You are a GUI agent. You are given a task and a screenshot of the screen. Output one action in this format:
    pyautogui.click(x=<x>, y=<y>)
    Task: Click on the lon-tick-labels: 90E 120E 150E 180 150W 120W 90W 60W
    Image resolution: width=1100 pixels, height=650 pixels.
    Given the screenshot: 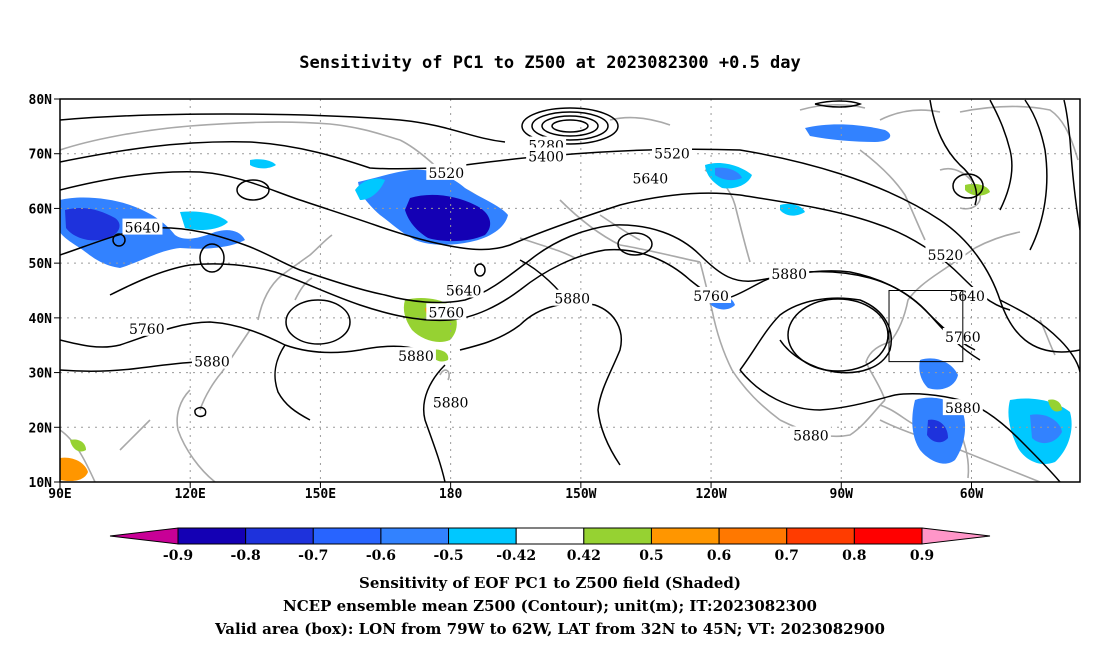 What is the action you would take?
    pyautogui.click(x=515, y=492)
    